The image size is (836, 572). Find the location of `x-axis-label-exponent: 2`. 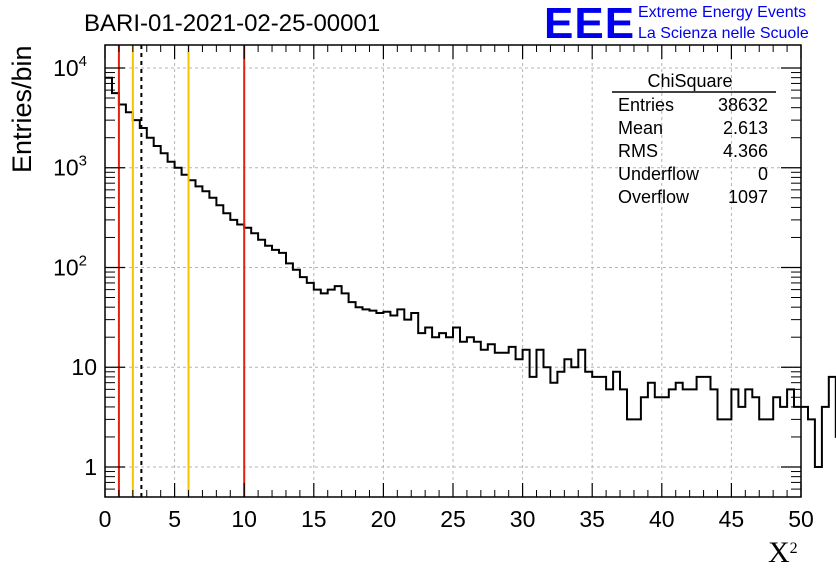

x-axis-label-exponent: 2 is located at coordinates (793, 548).